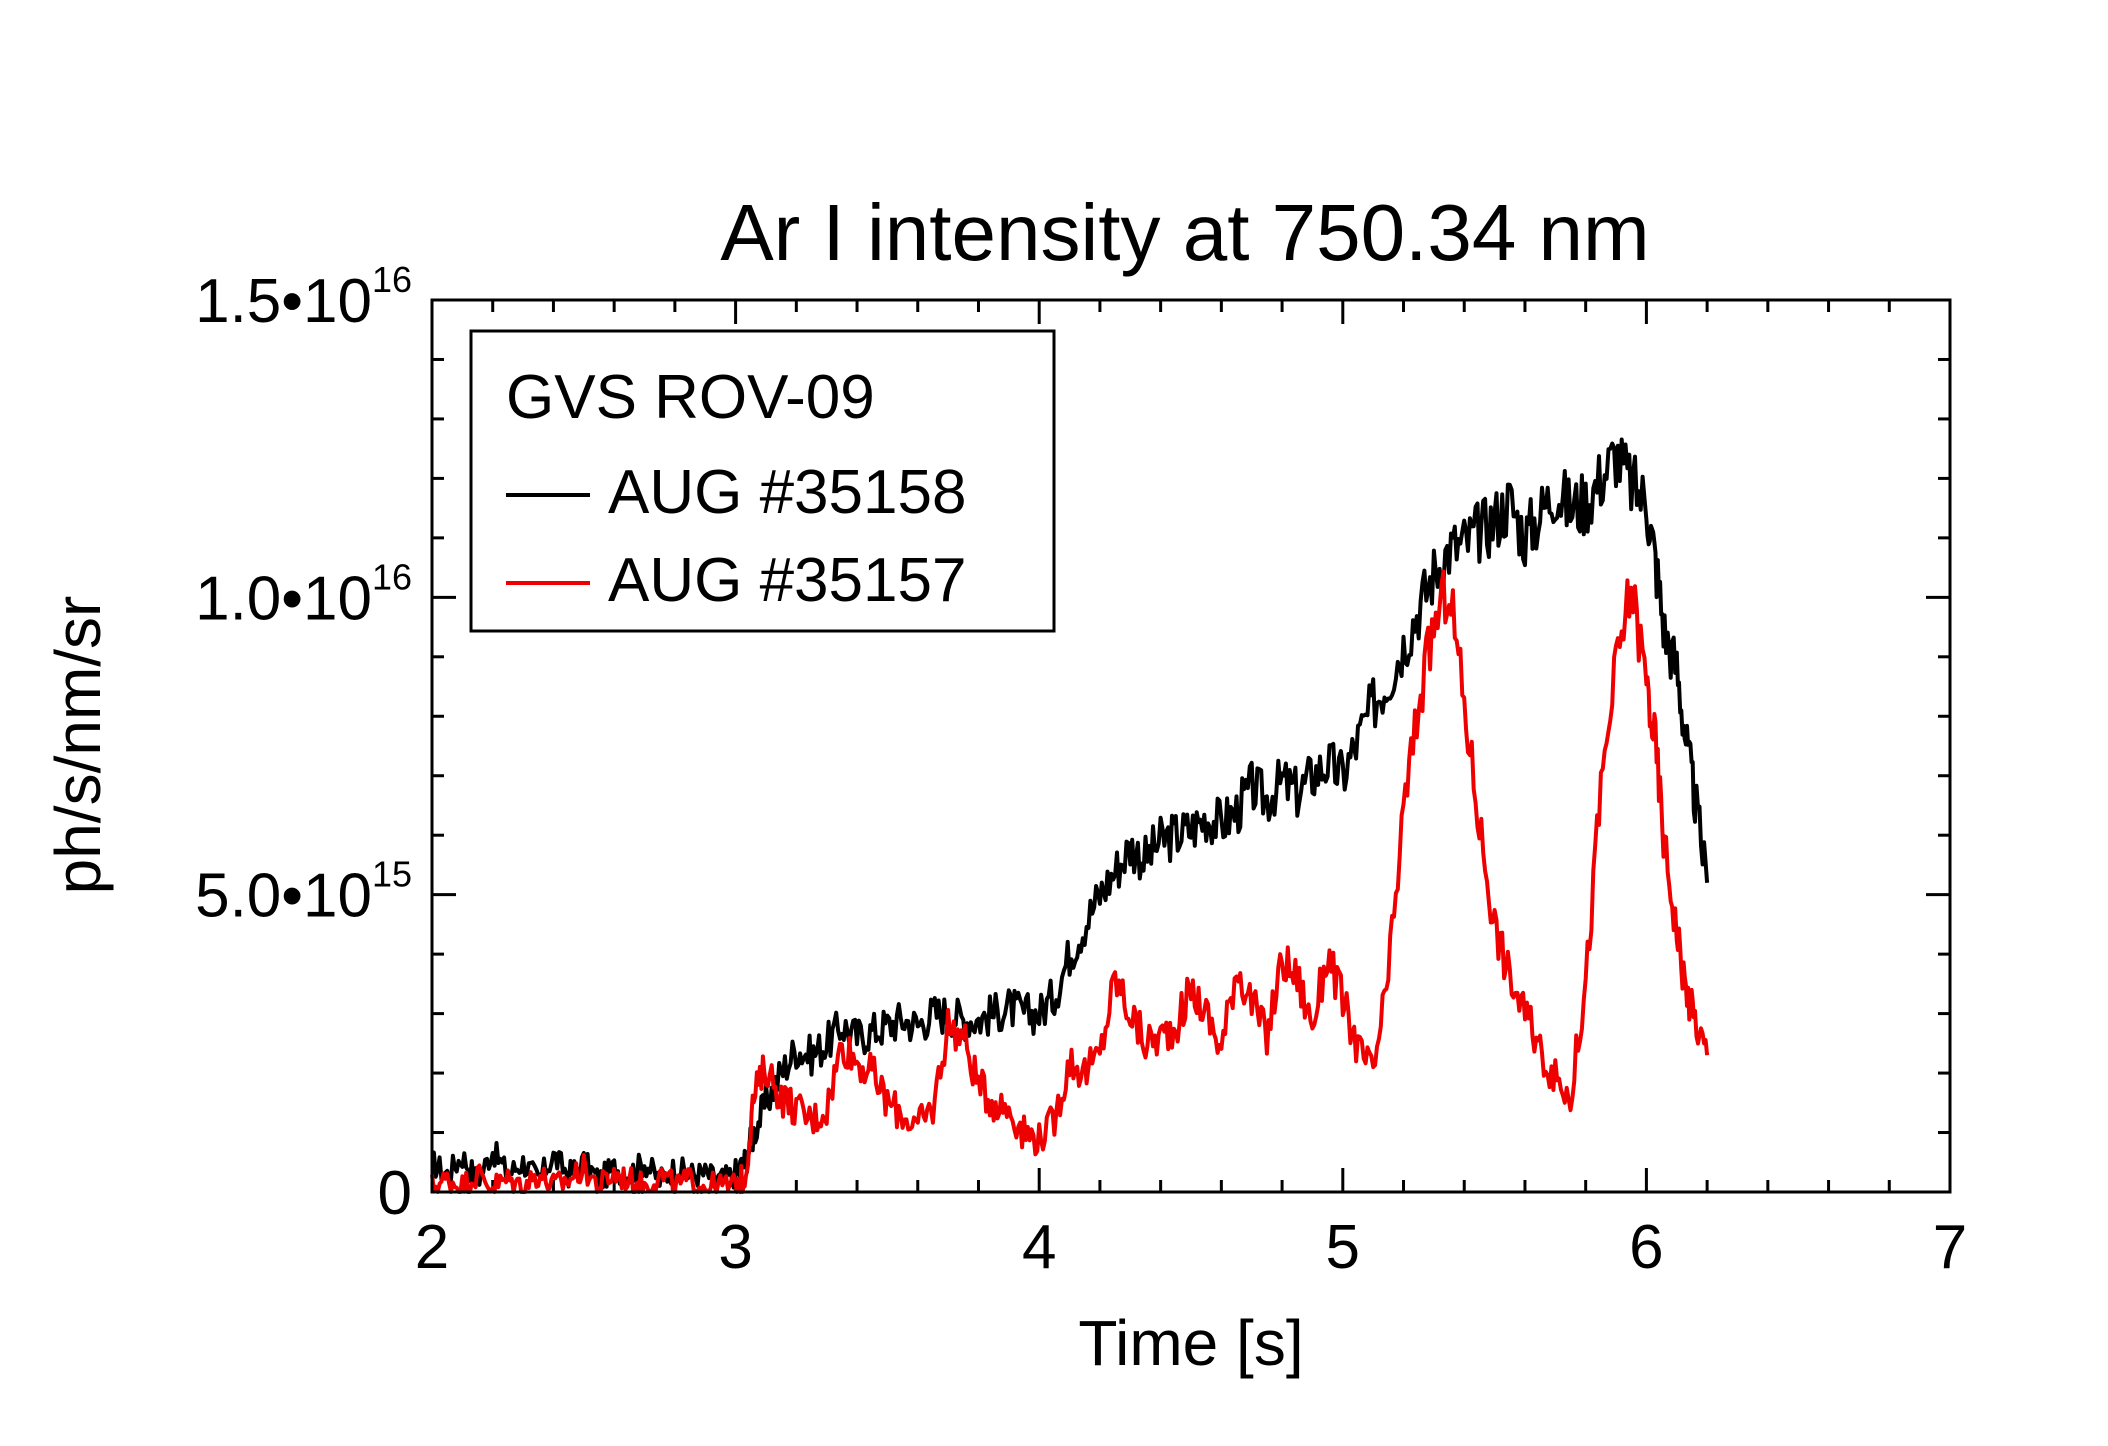 This screenshot has height=1446, width=2108. I want to click on legend-entry-35157: AUG #35157, so click(787, 580).